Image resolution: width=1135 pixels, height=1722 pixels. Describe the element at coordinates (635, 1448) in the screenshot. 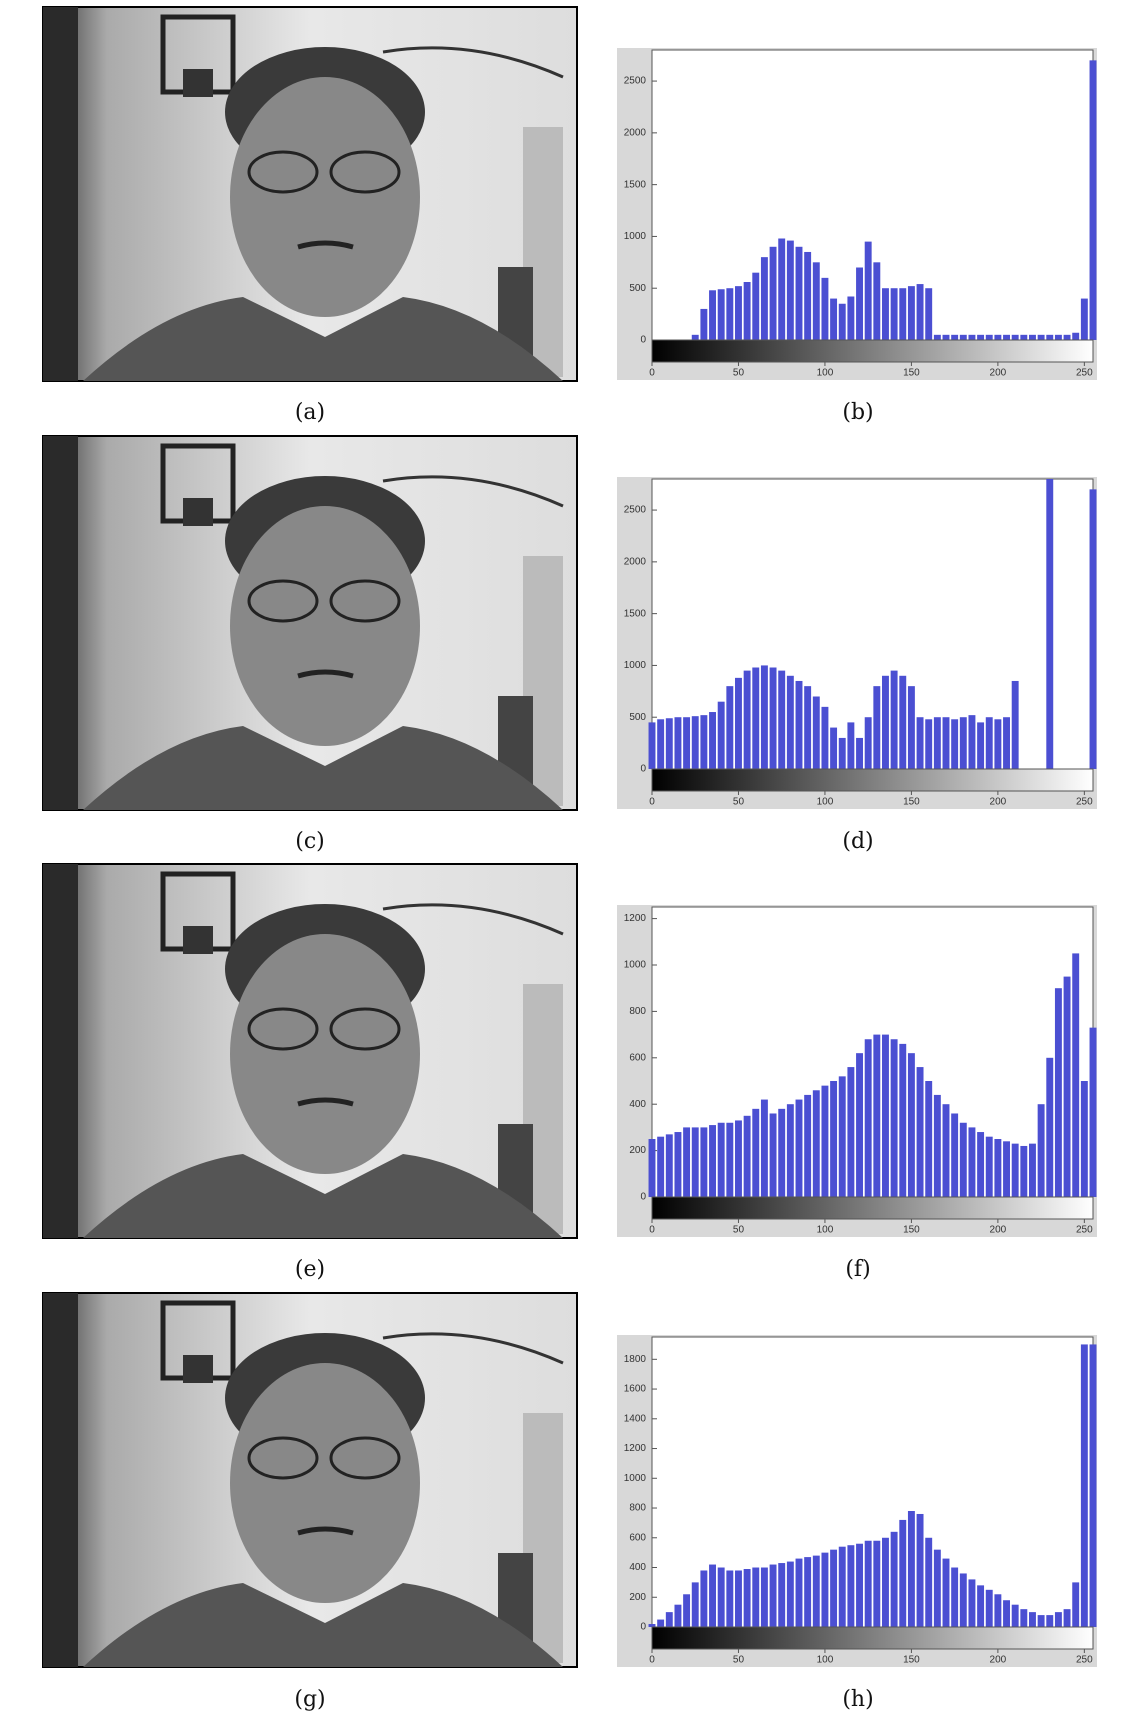

I see `y-tick-label: 1200` at that location.